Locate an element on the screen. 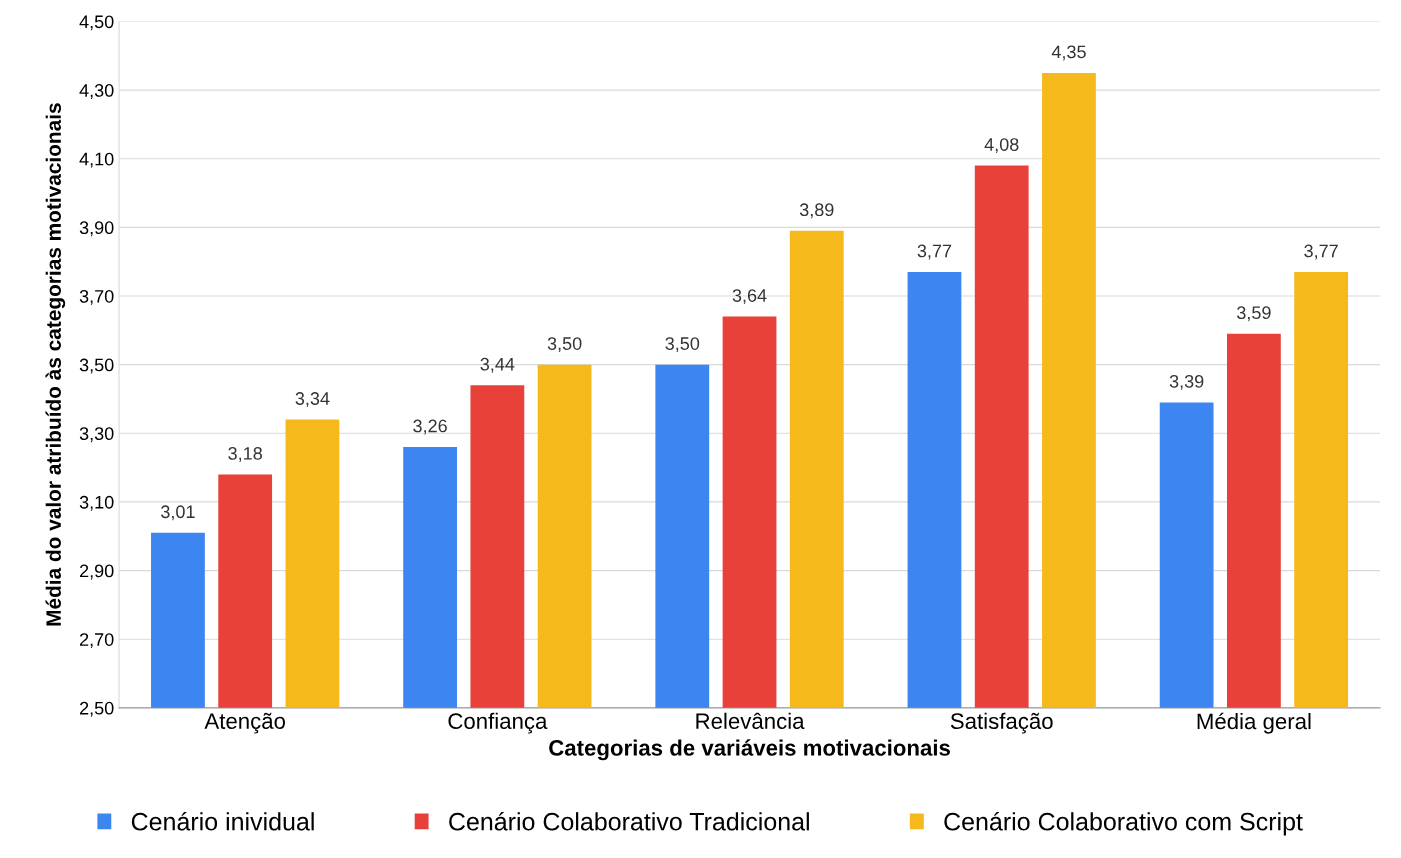 This screenshot has height=858, width=1401. x-tick-label: Confiança is located at coordinates (498, 723).